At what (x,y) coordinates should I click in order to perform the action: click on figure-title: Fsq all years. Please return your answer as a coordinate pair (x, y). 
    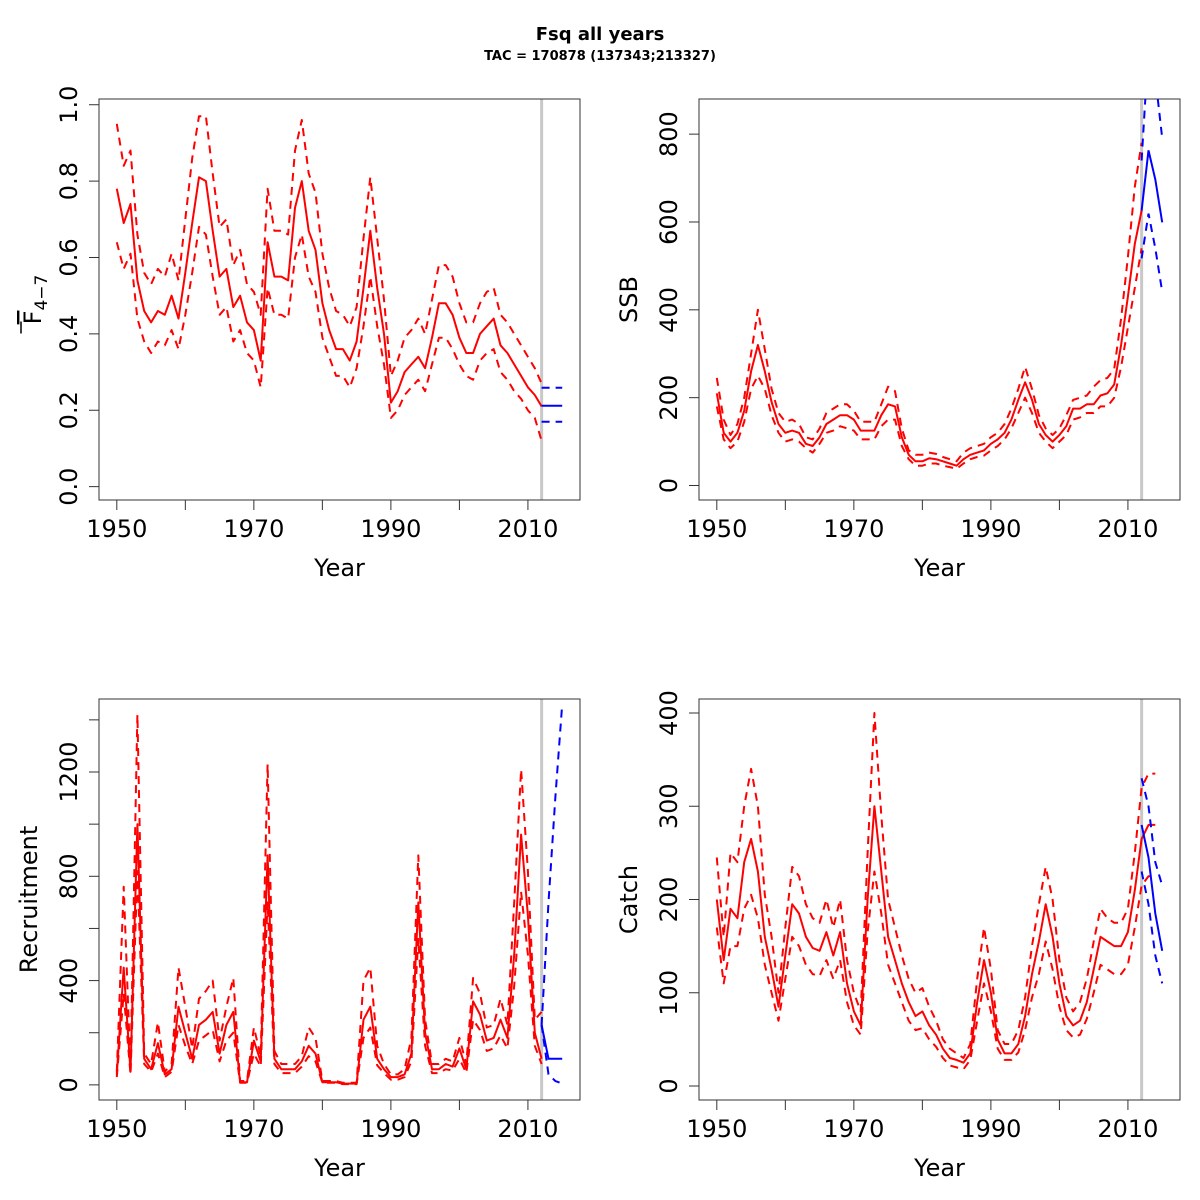
    Looking at the image, I should click on (600, 34).